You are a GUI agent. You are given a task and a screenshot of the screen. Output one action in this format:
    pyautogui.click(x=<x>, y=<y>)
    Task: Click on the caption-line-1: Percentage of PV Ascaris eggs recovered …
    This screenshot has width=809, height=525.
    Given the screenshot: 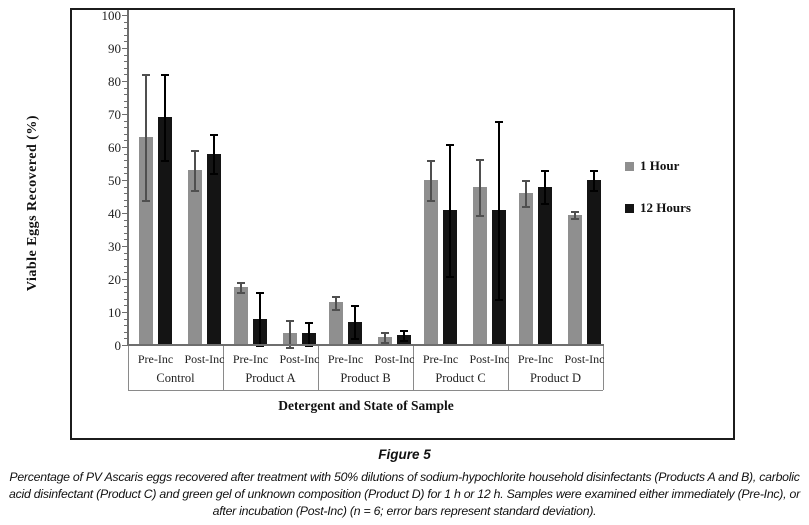 What is the action you would take?
    pyautogui.click(x=404, y=477)
    